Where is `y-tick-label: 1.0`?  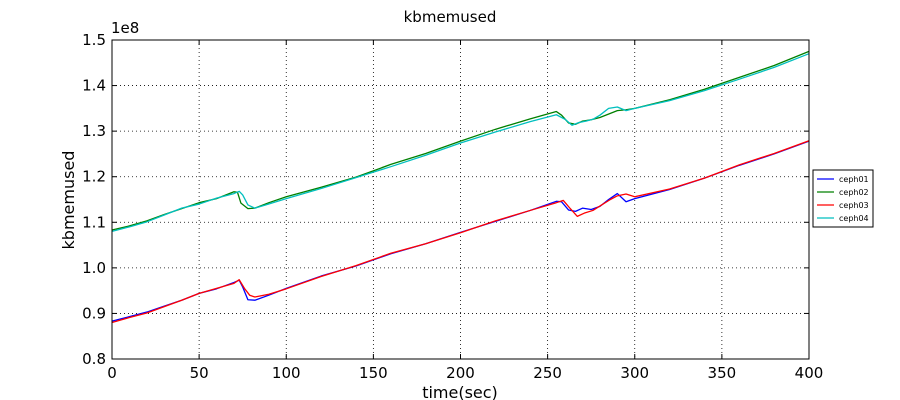 y-tick-label: 1.0 is located at coordinates (94, 268).